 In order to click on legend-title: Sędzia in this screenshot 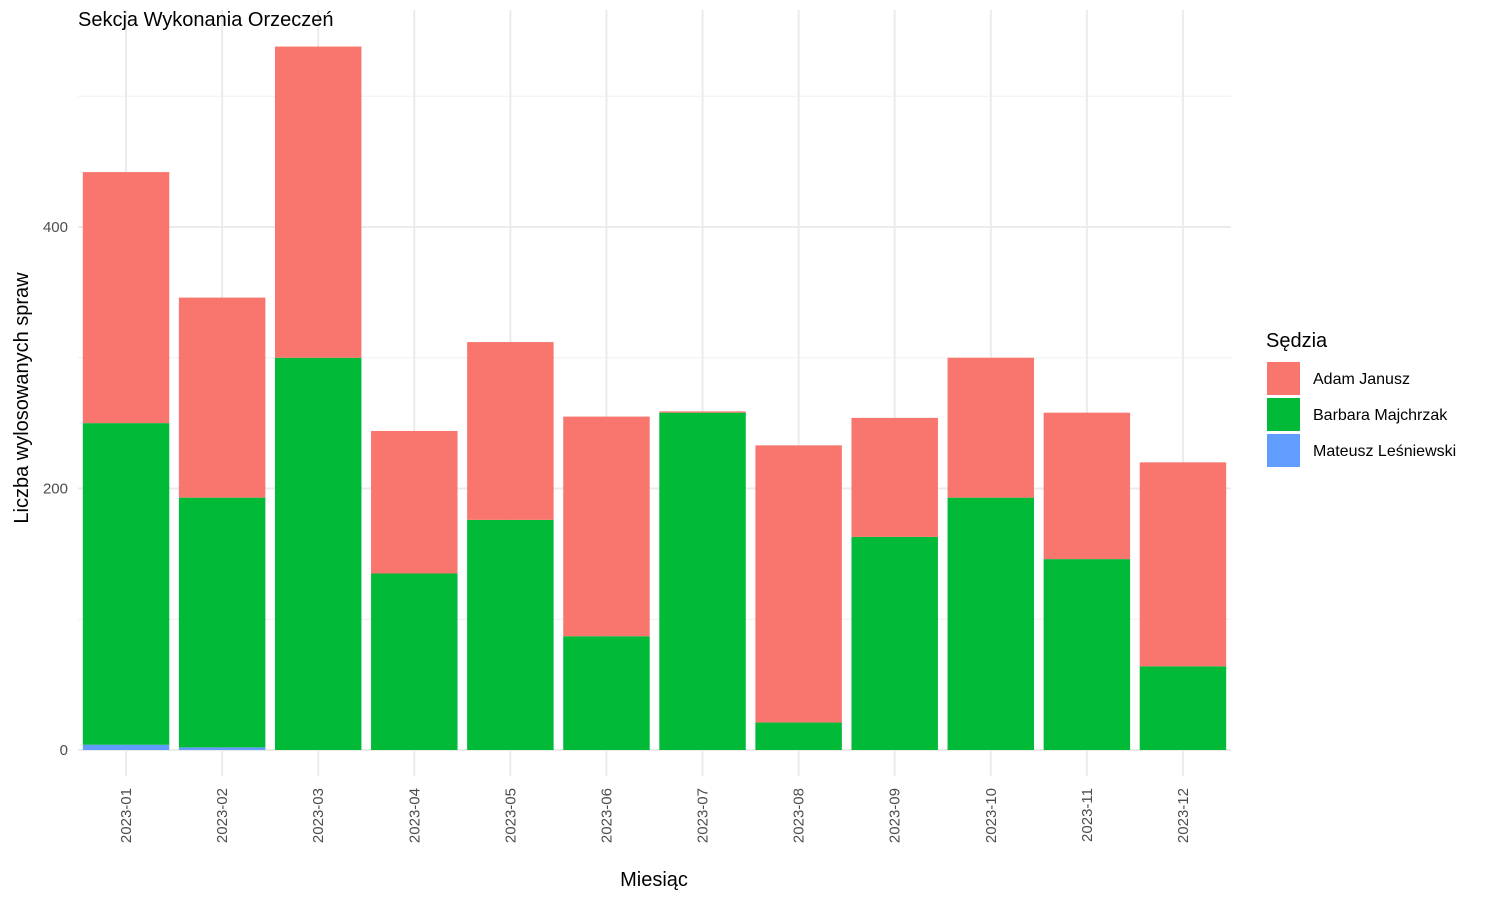, I will do `click(1297, 341)`.